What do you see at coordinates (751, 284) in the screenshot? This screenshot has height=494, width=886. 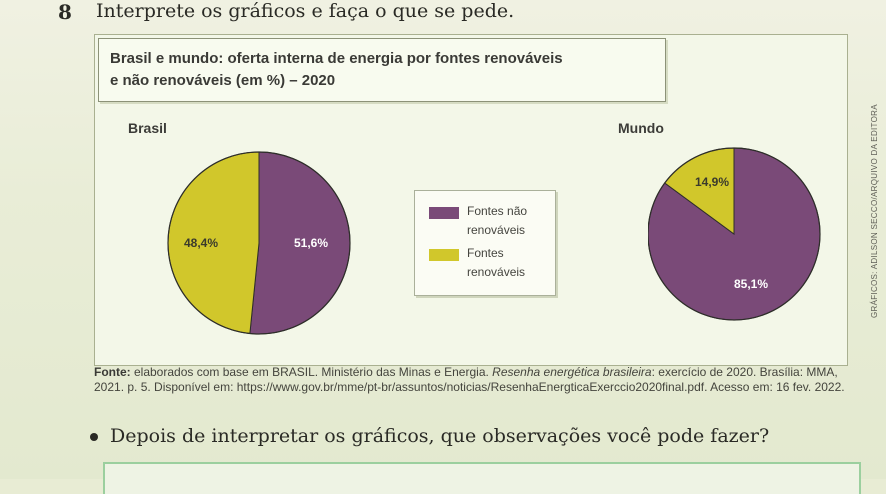 I see `mundo-data-label-non-renewable: 85,1%` at bounding box center [751, 284].